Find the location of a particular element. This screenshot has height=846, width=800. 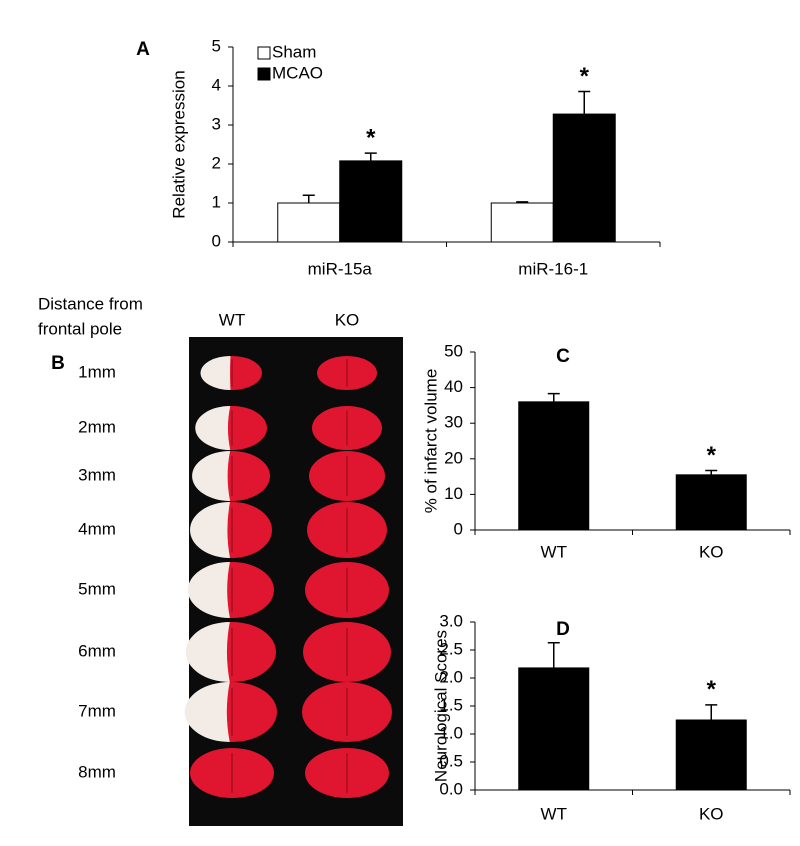

legend-label: Sham is located at coordinates (294, 51).